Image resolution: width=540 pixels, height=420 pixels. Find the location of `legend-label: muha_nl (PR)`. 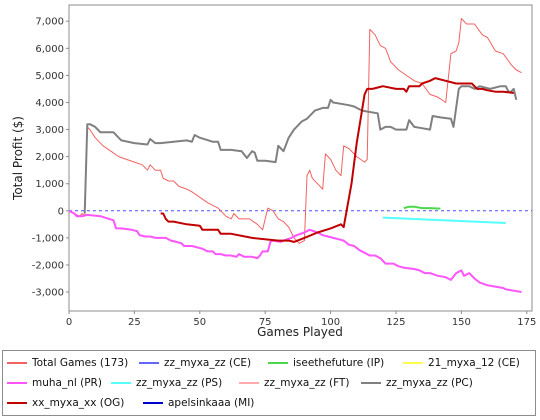

legend-label: muha_nl (PR) is located at coordinates (67, 383).